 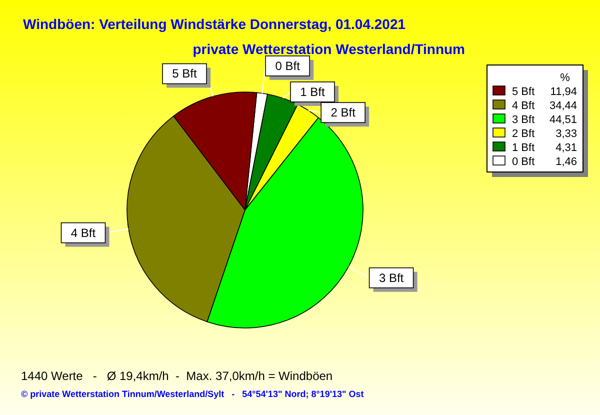 I want to click on slice-label: 5 Bft, so click(x=185, y=73).